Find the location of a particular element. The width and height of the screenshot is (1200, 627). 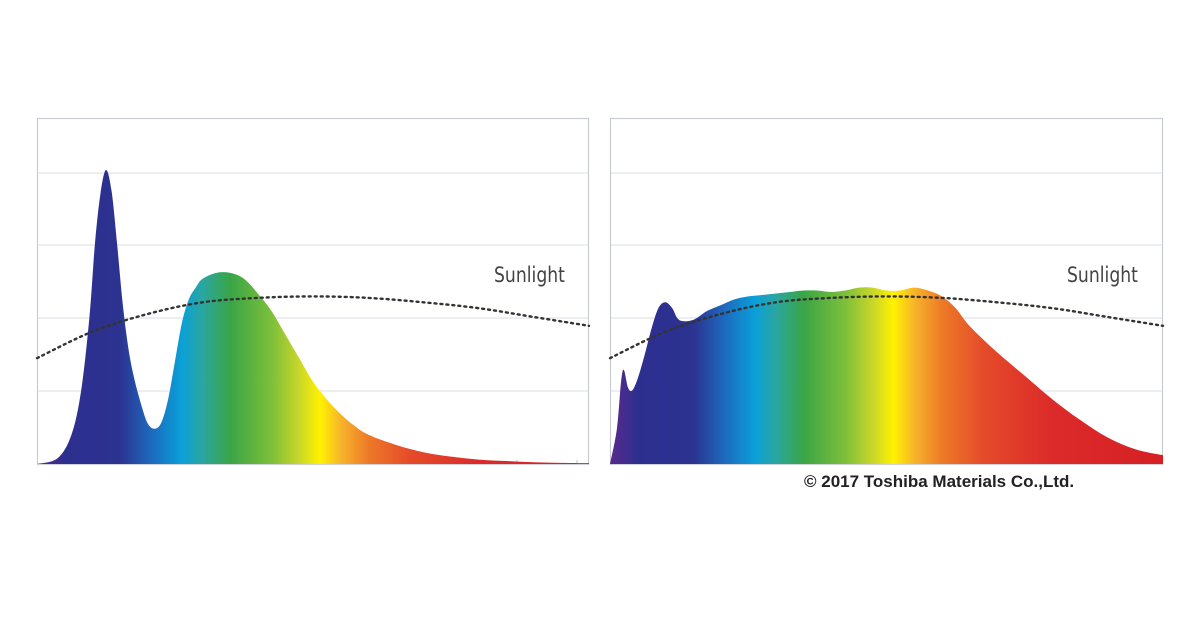

left-sunlight-label: Sunlight is located at coordinates (529, 275).